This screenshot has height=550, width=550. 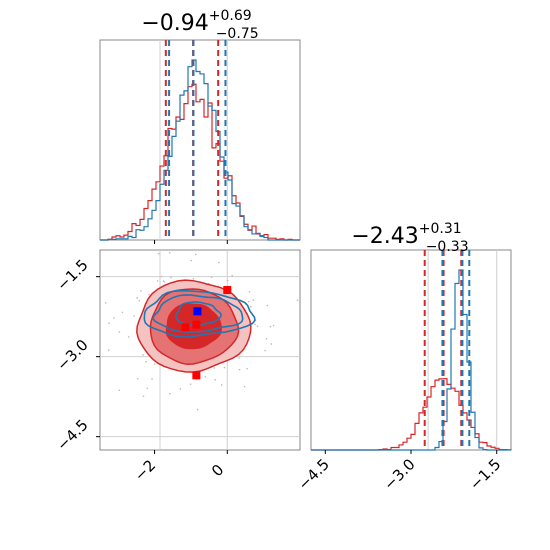 What do you see at coordinates (314, 474) in the screenshot?
I see `xtick-label: −4.5` at bounding box center [314, 474].